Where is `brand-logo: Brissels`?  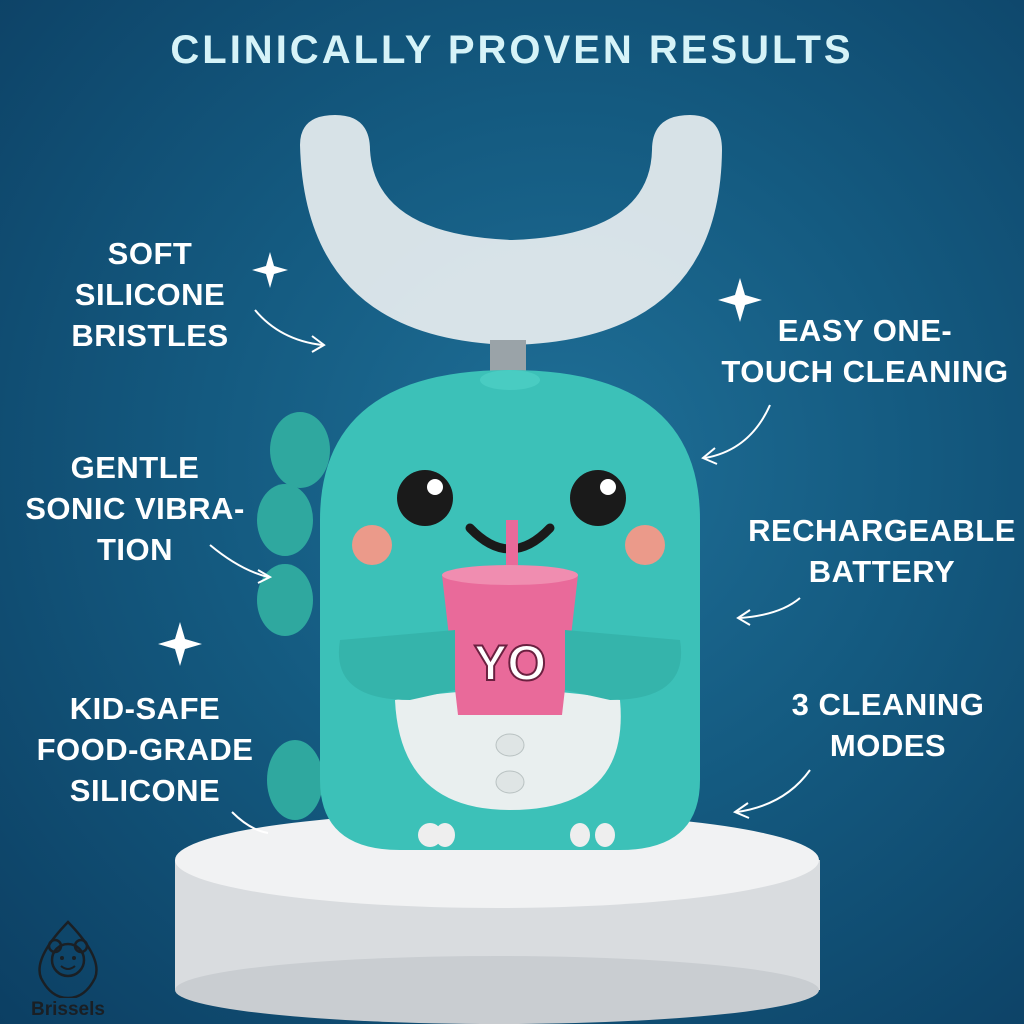 brand-logo: Brissels is located at coordinates (68, 969).